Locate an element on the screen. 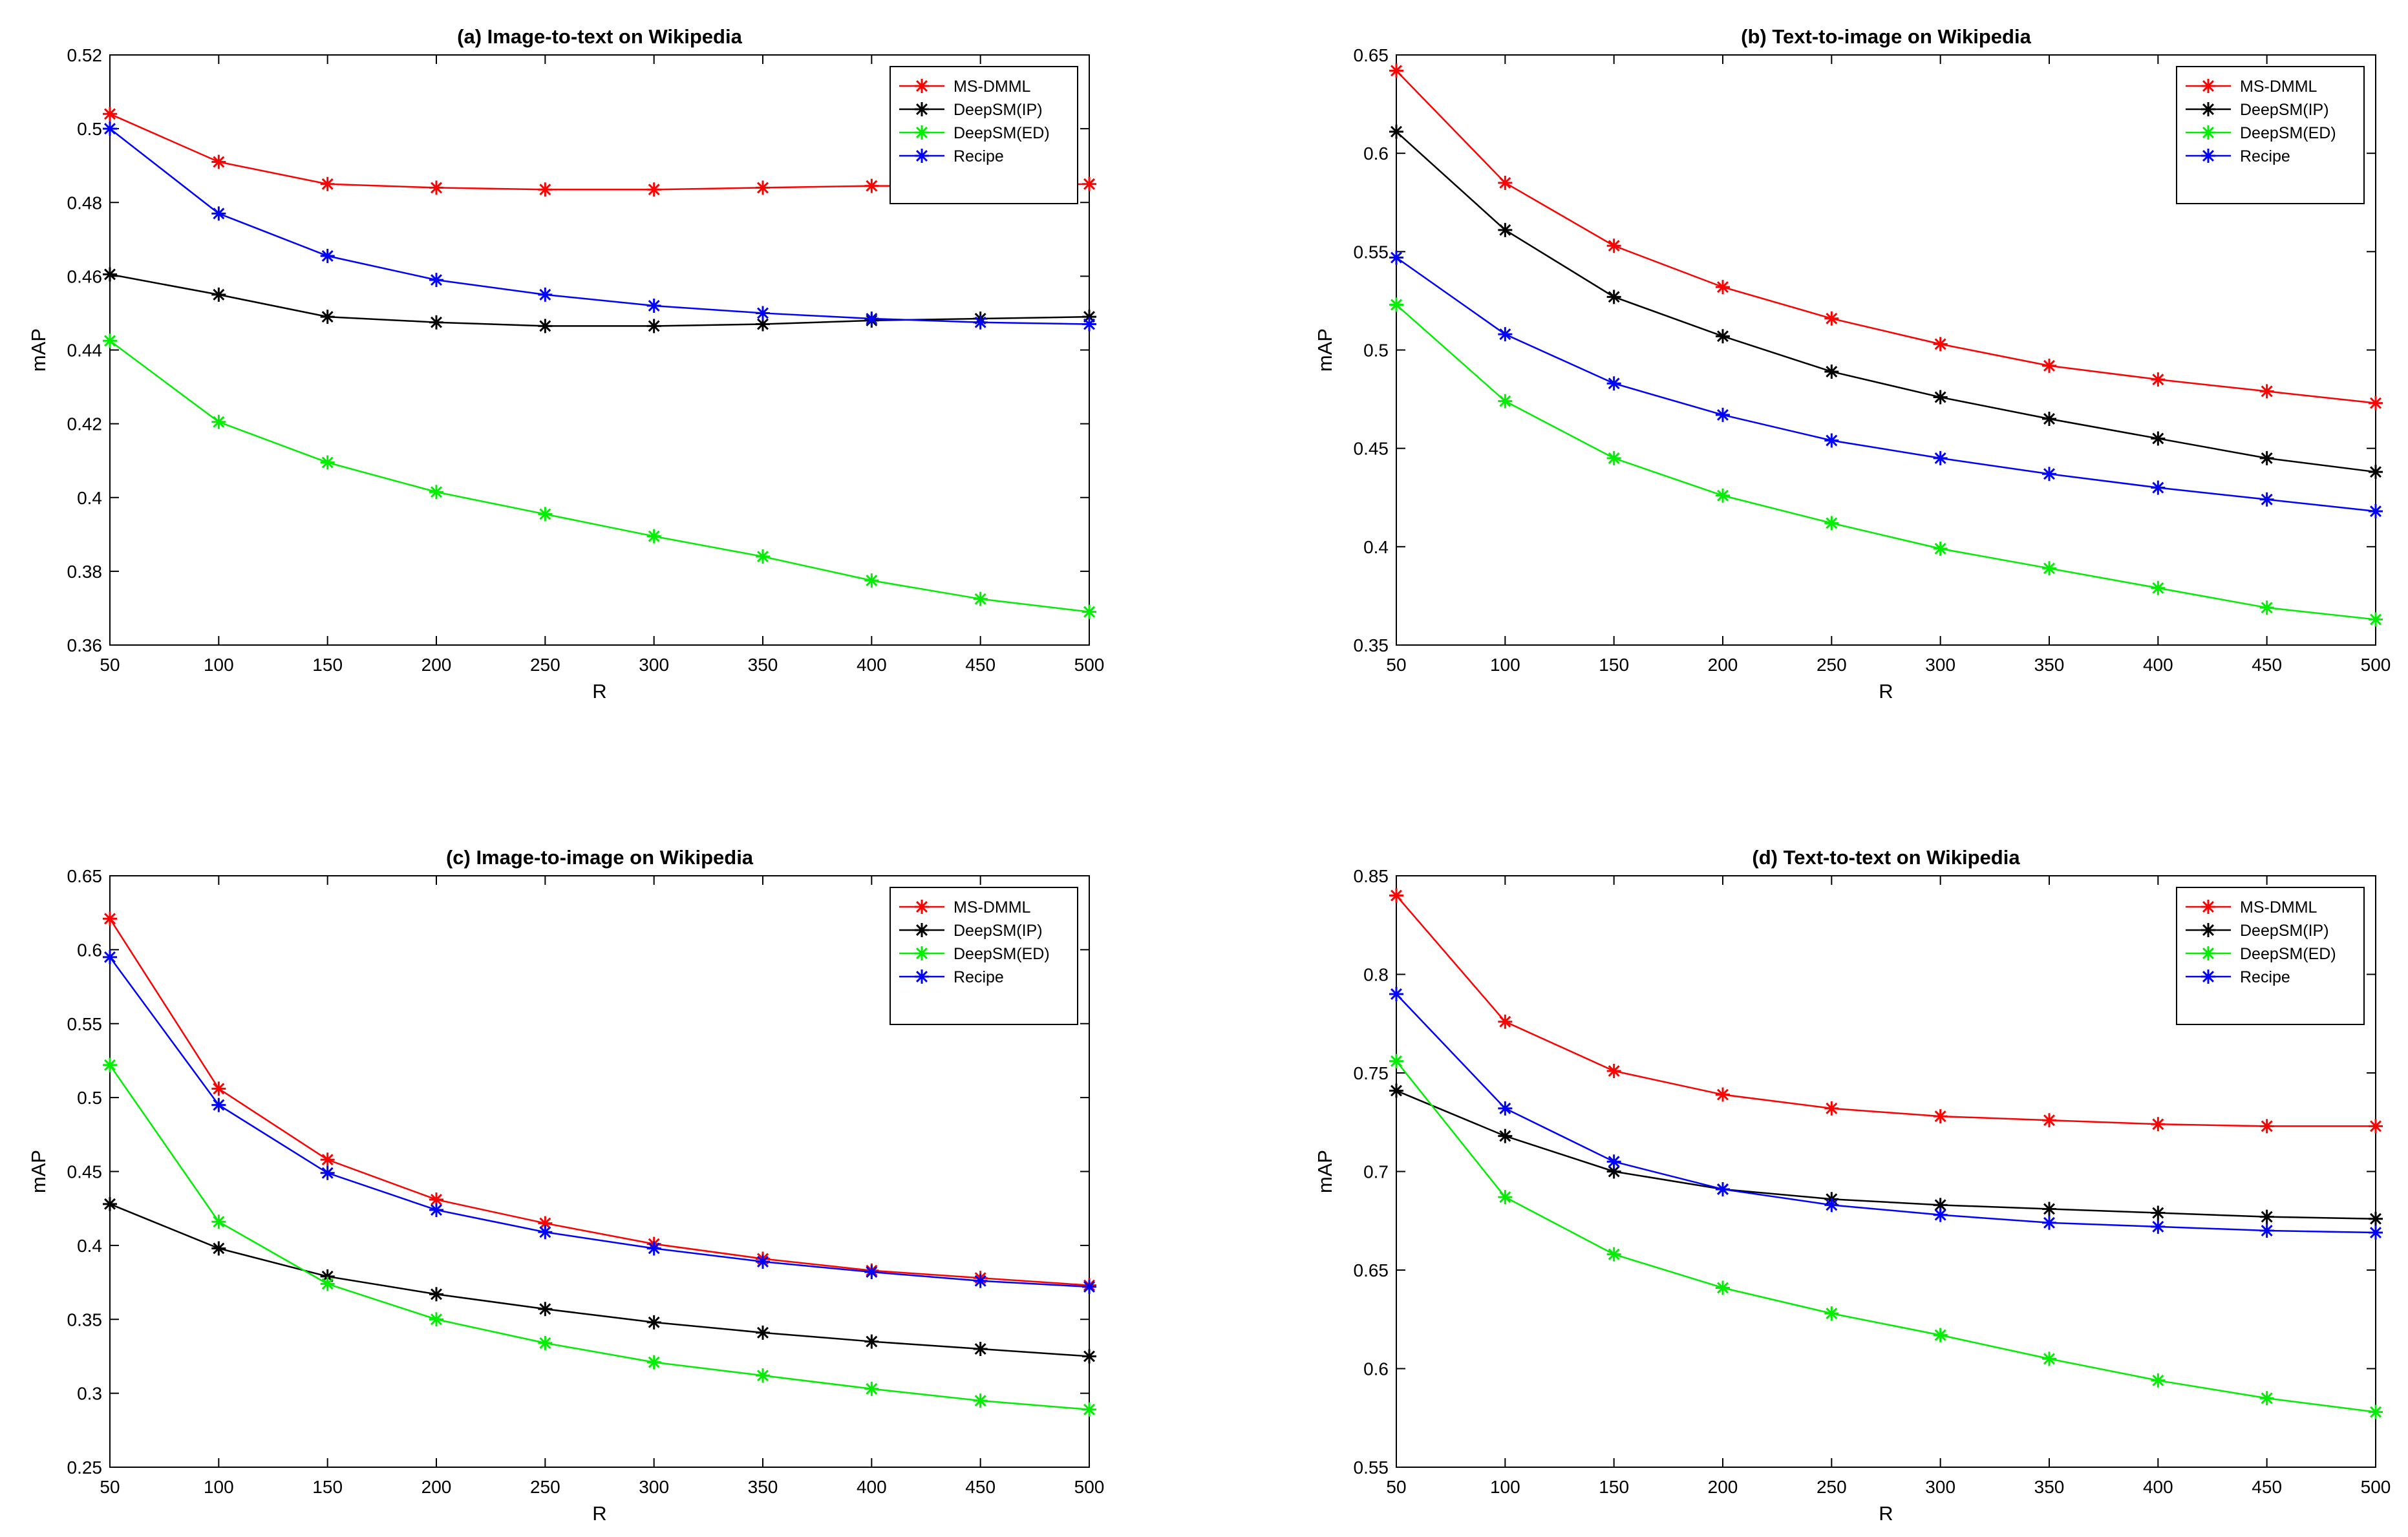 This screenshot has width=2408, height=1537. y-tick-label: 0.42 is located at coordinates (85, 424).